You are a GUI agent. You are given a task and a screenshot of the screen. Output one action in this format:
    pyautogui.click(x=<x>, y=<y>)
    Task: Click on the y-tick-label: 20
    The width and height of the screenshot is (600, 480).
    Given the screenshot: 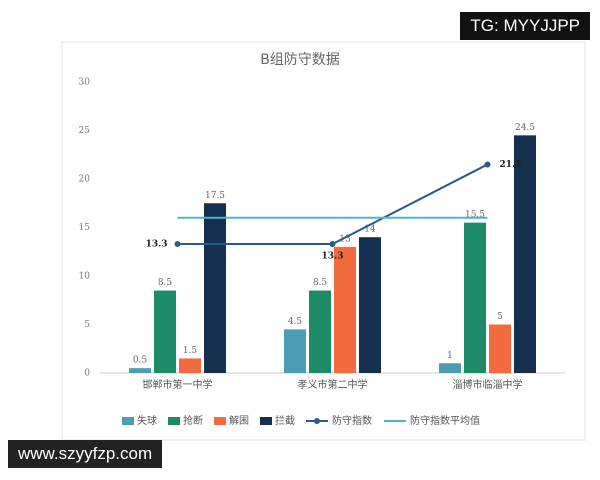 What is the action you would take?
    pyautogui.click(x=85, y=180)
    